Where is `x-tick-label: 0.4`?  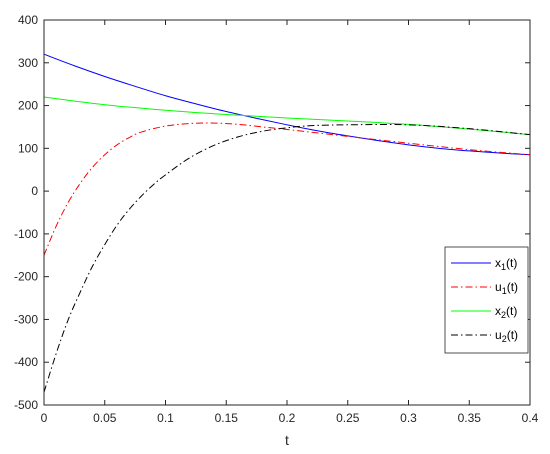
x-tick-label: 0.4 is located at coordinates (530, 418).